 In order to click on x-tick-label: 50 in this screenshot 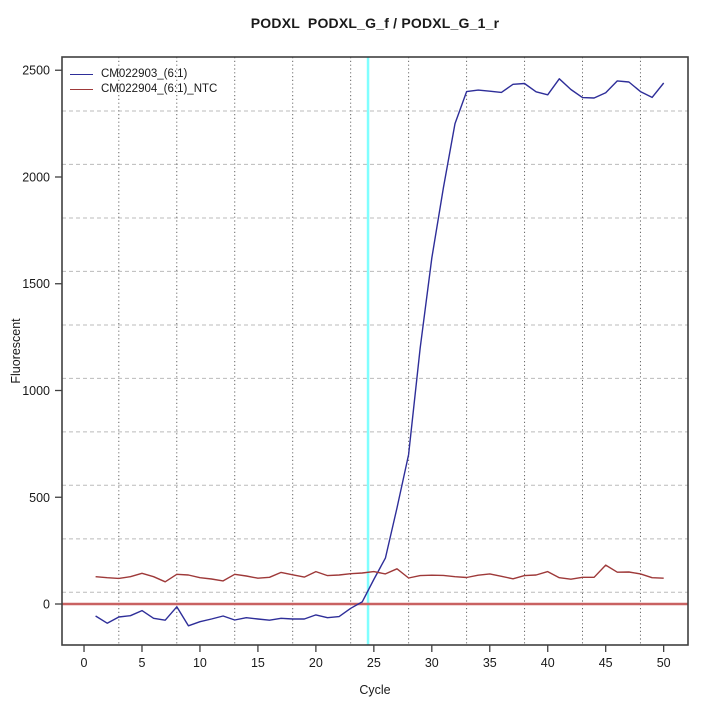, I will do `click(664, 663)`.